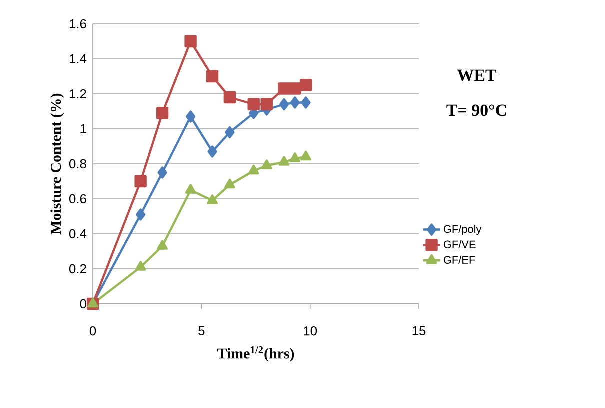 This screenshot has width=605, height=408. What do you see at coordinates (78, 234) in the screenshot?
I see `y-tick-label: 0.4` at bounding box center [78, 234].